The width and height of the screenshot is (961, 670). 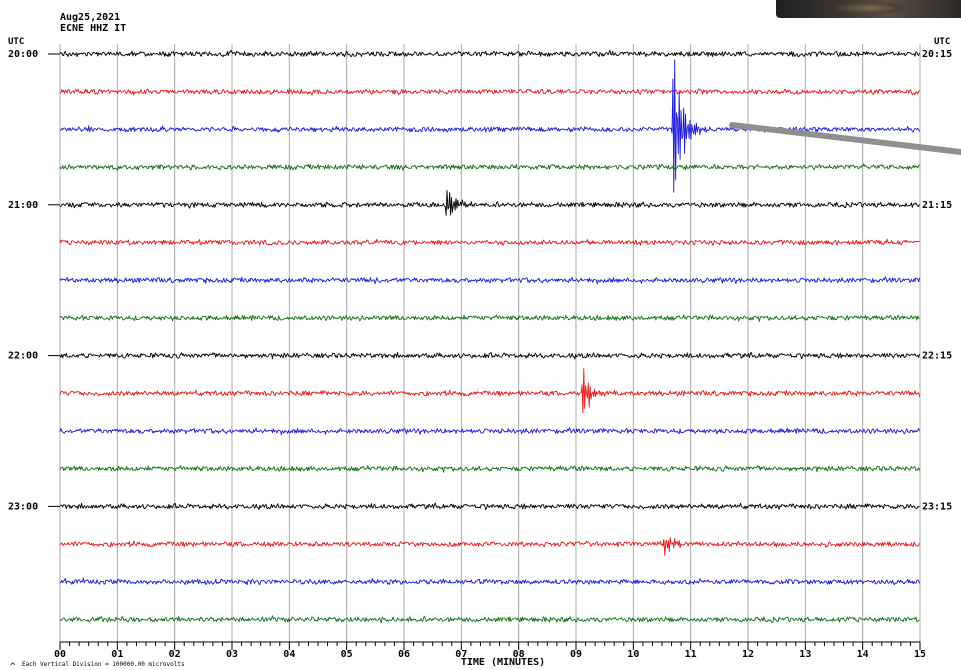 I want to click on x-tick-label: 13, so click(x=805, y=654).